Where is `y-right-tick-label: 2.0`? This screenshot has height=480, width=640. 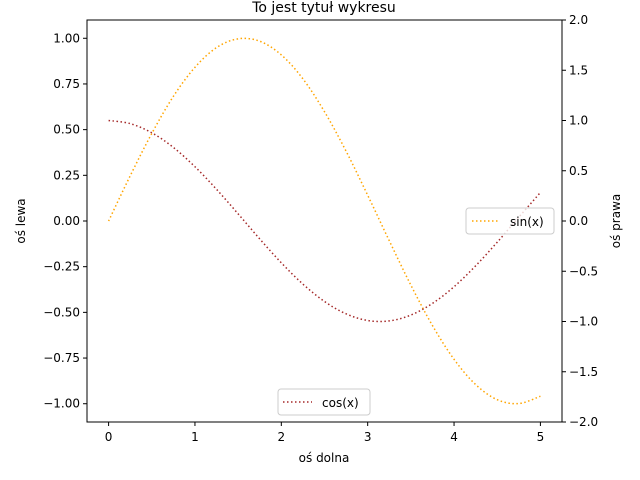
y-right-tick-label: 2.0 is located at coordinates (578, 20).